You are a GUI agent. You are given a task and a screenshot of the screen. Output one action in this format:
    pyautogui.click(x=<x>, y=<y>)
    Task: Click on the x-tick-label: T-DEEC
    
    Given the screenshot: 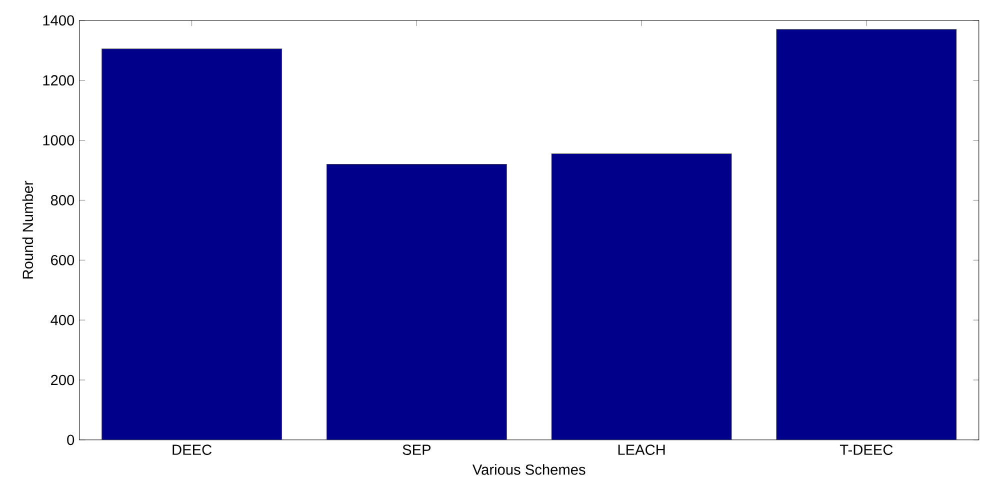 What is the action you would take?
    pyautogui.click(x=866, y=450)
    